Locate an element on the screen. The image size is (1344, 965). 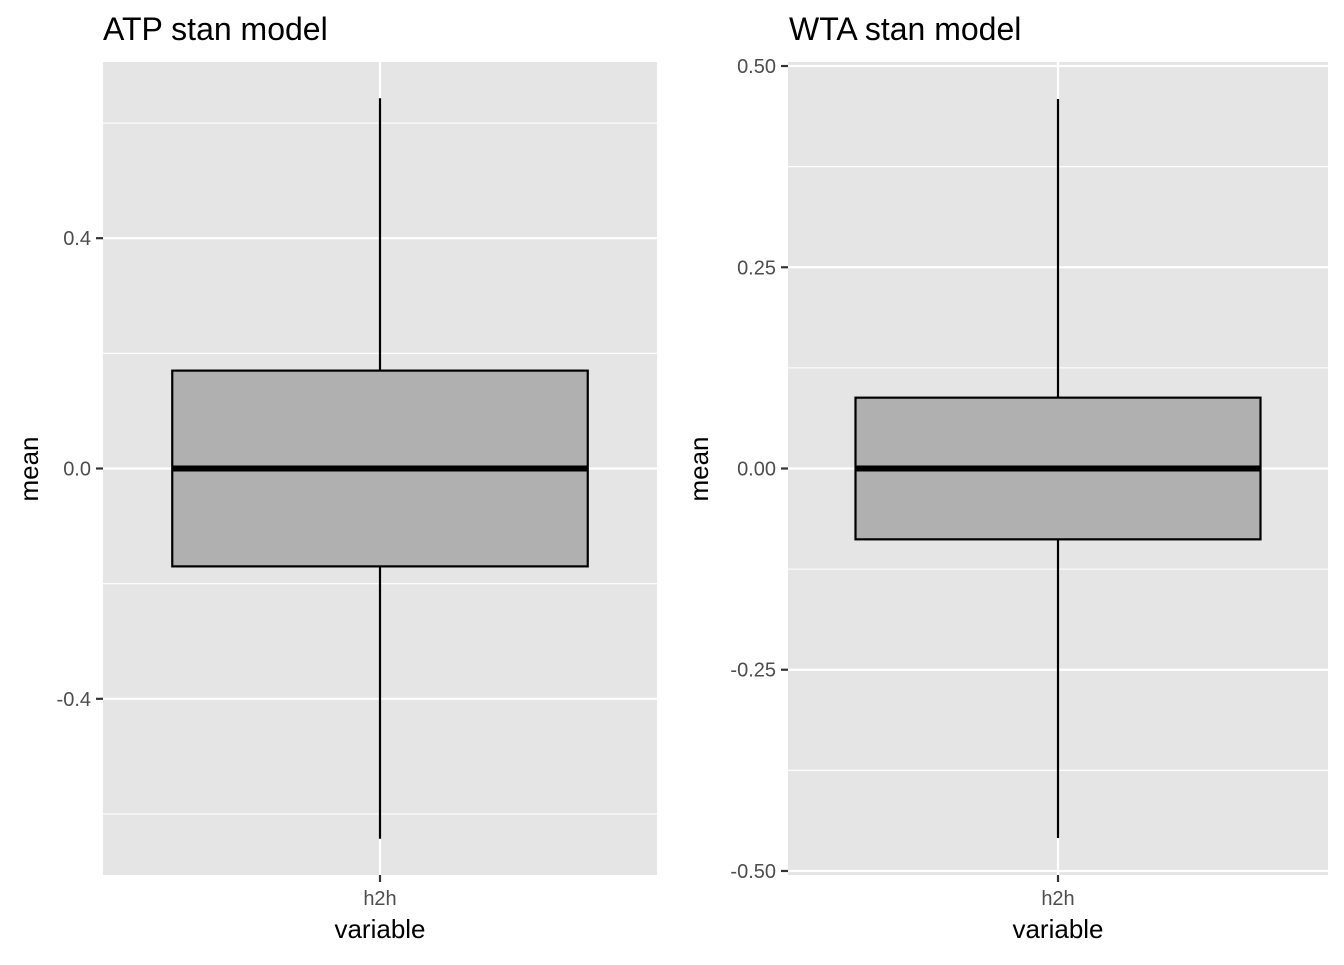
panel-2-y-tick-label-1: -0.25 is located at coordinates (753, 671).